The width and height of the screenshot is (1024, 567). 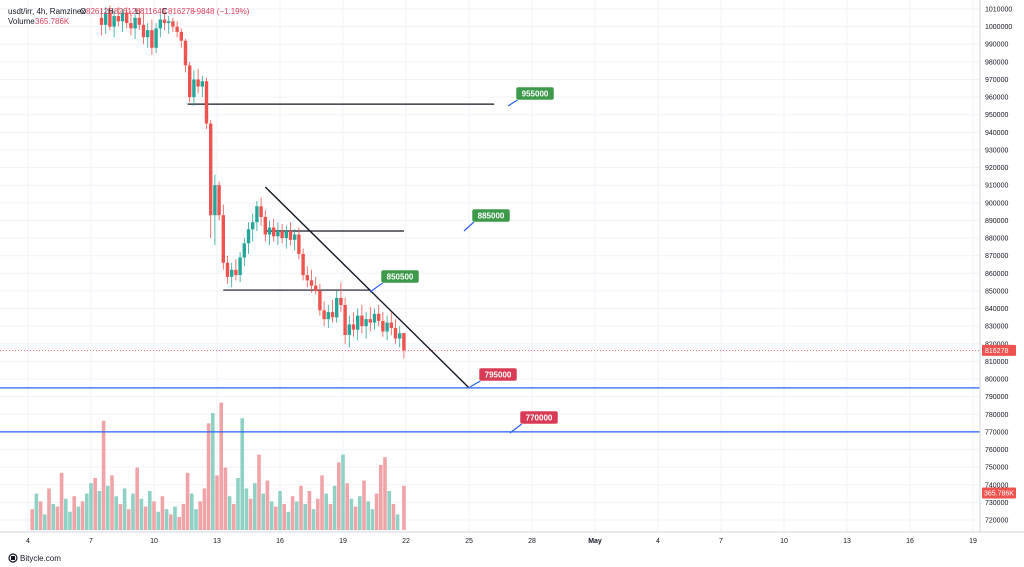 I want to click on x-tick-label: 28, so click(x=532, y=541).